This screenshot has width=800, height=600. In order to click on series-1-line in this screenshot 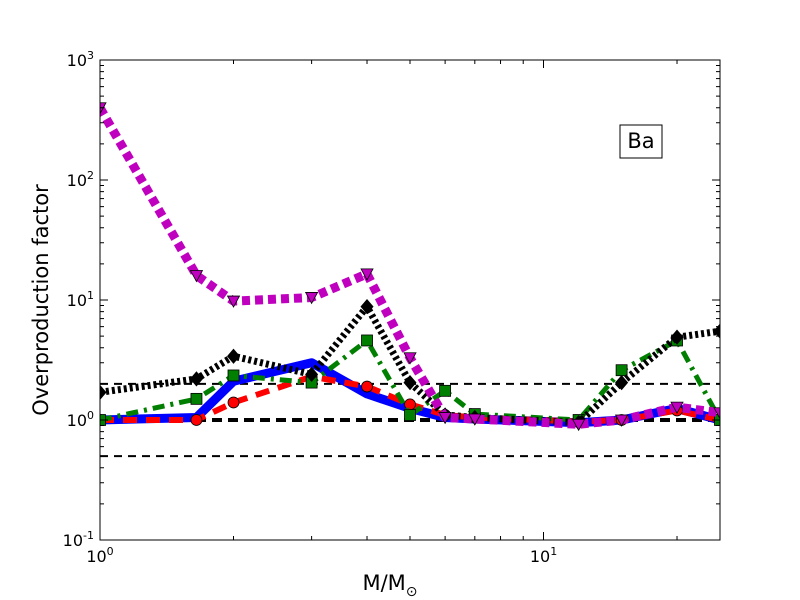, I will do `click(410, 393)`.